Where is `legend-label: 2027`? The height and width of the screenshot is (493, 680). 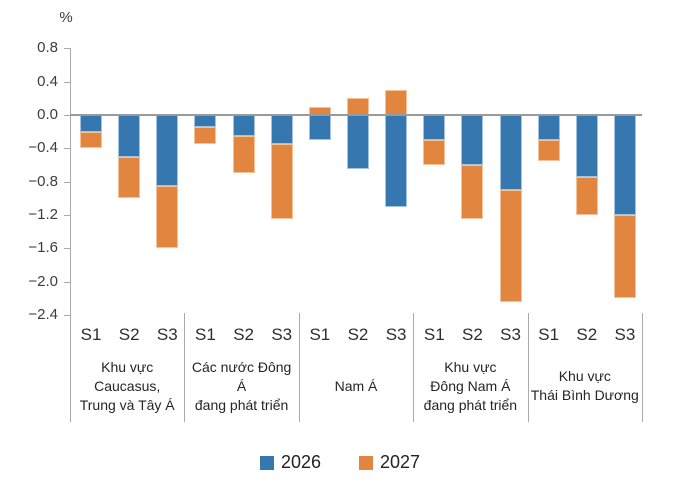 legend-label: 2027 is located at coordinates (400, 462).